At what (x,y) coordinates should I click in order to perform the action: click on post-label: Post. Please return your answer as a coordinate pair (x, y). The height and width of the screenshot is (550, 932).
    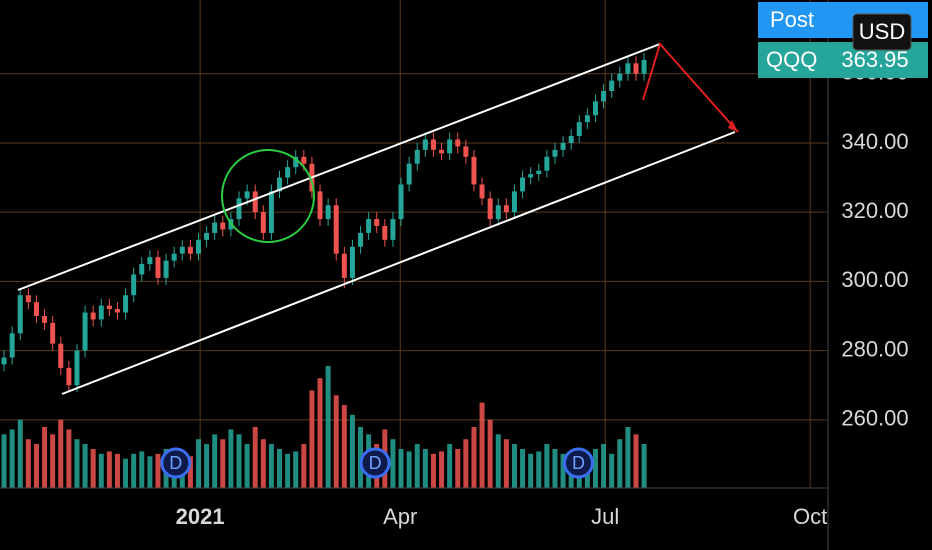
    Looking at the image, I should click on (792, 19).